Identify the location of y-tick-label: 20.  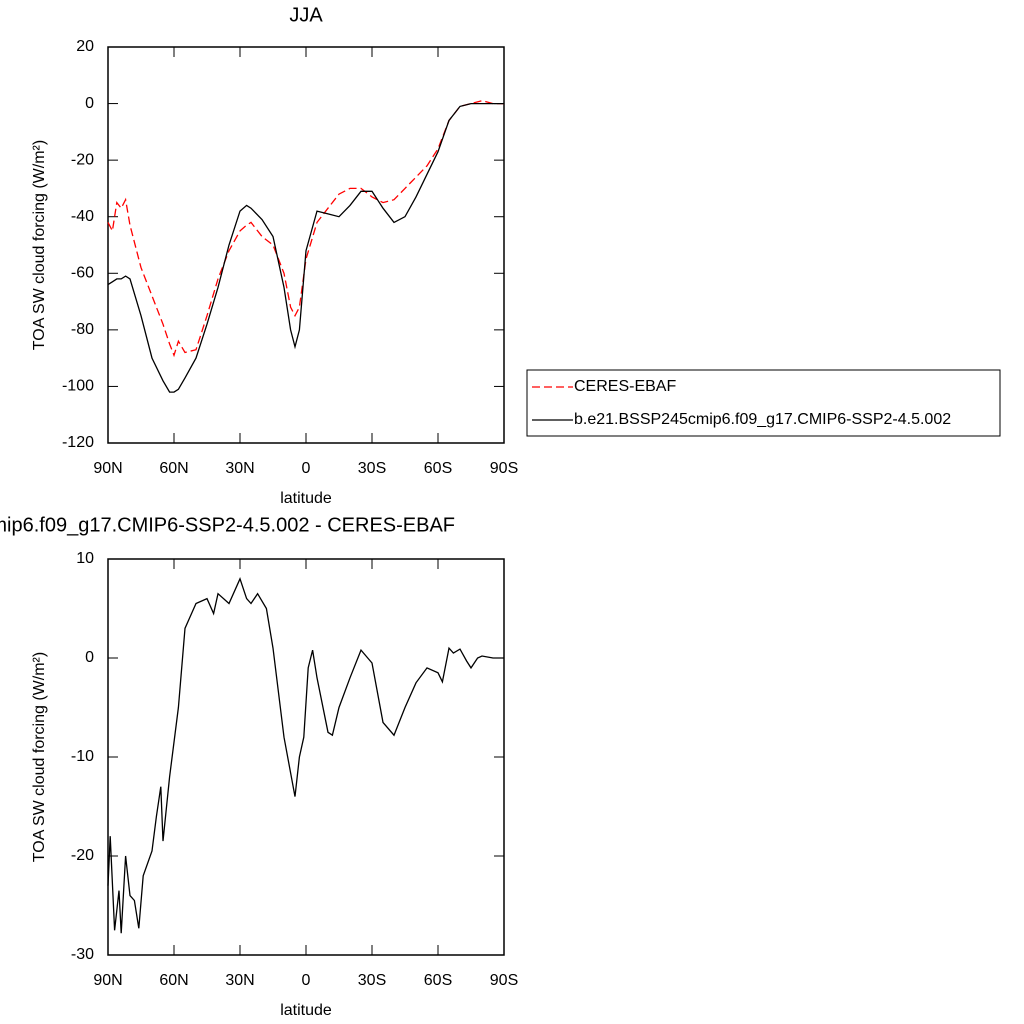
(85, 46).